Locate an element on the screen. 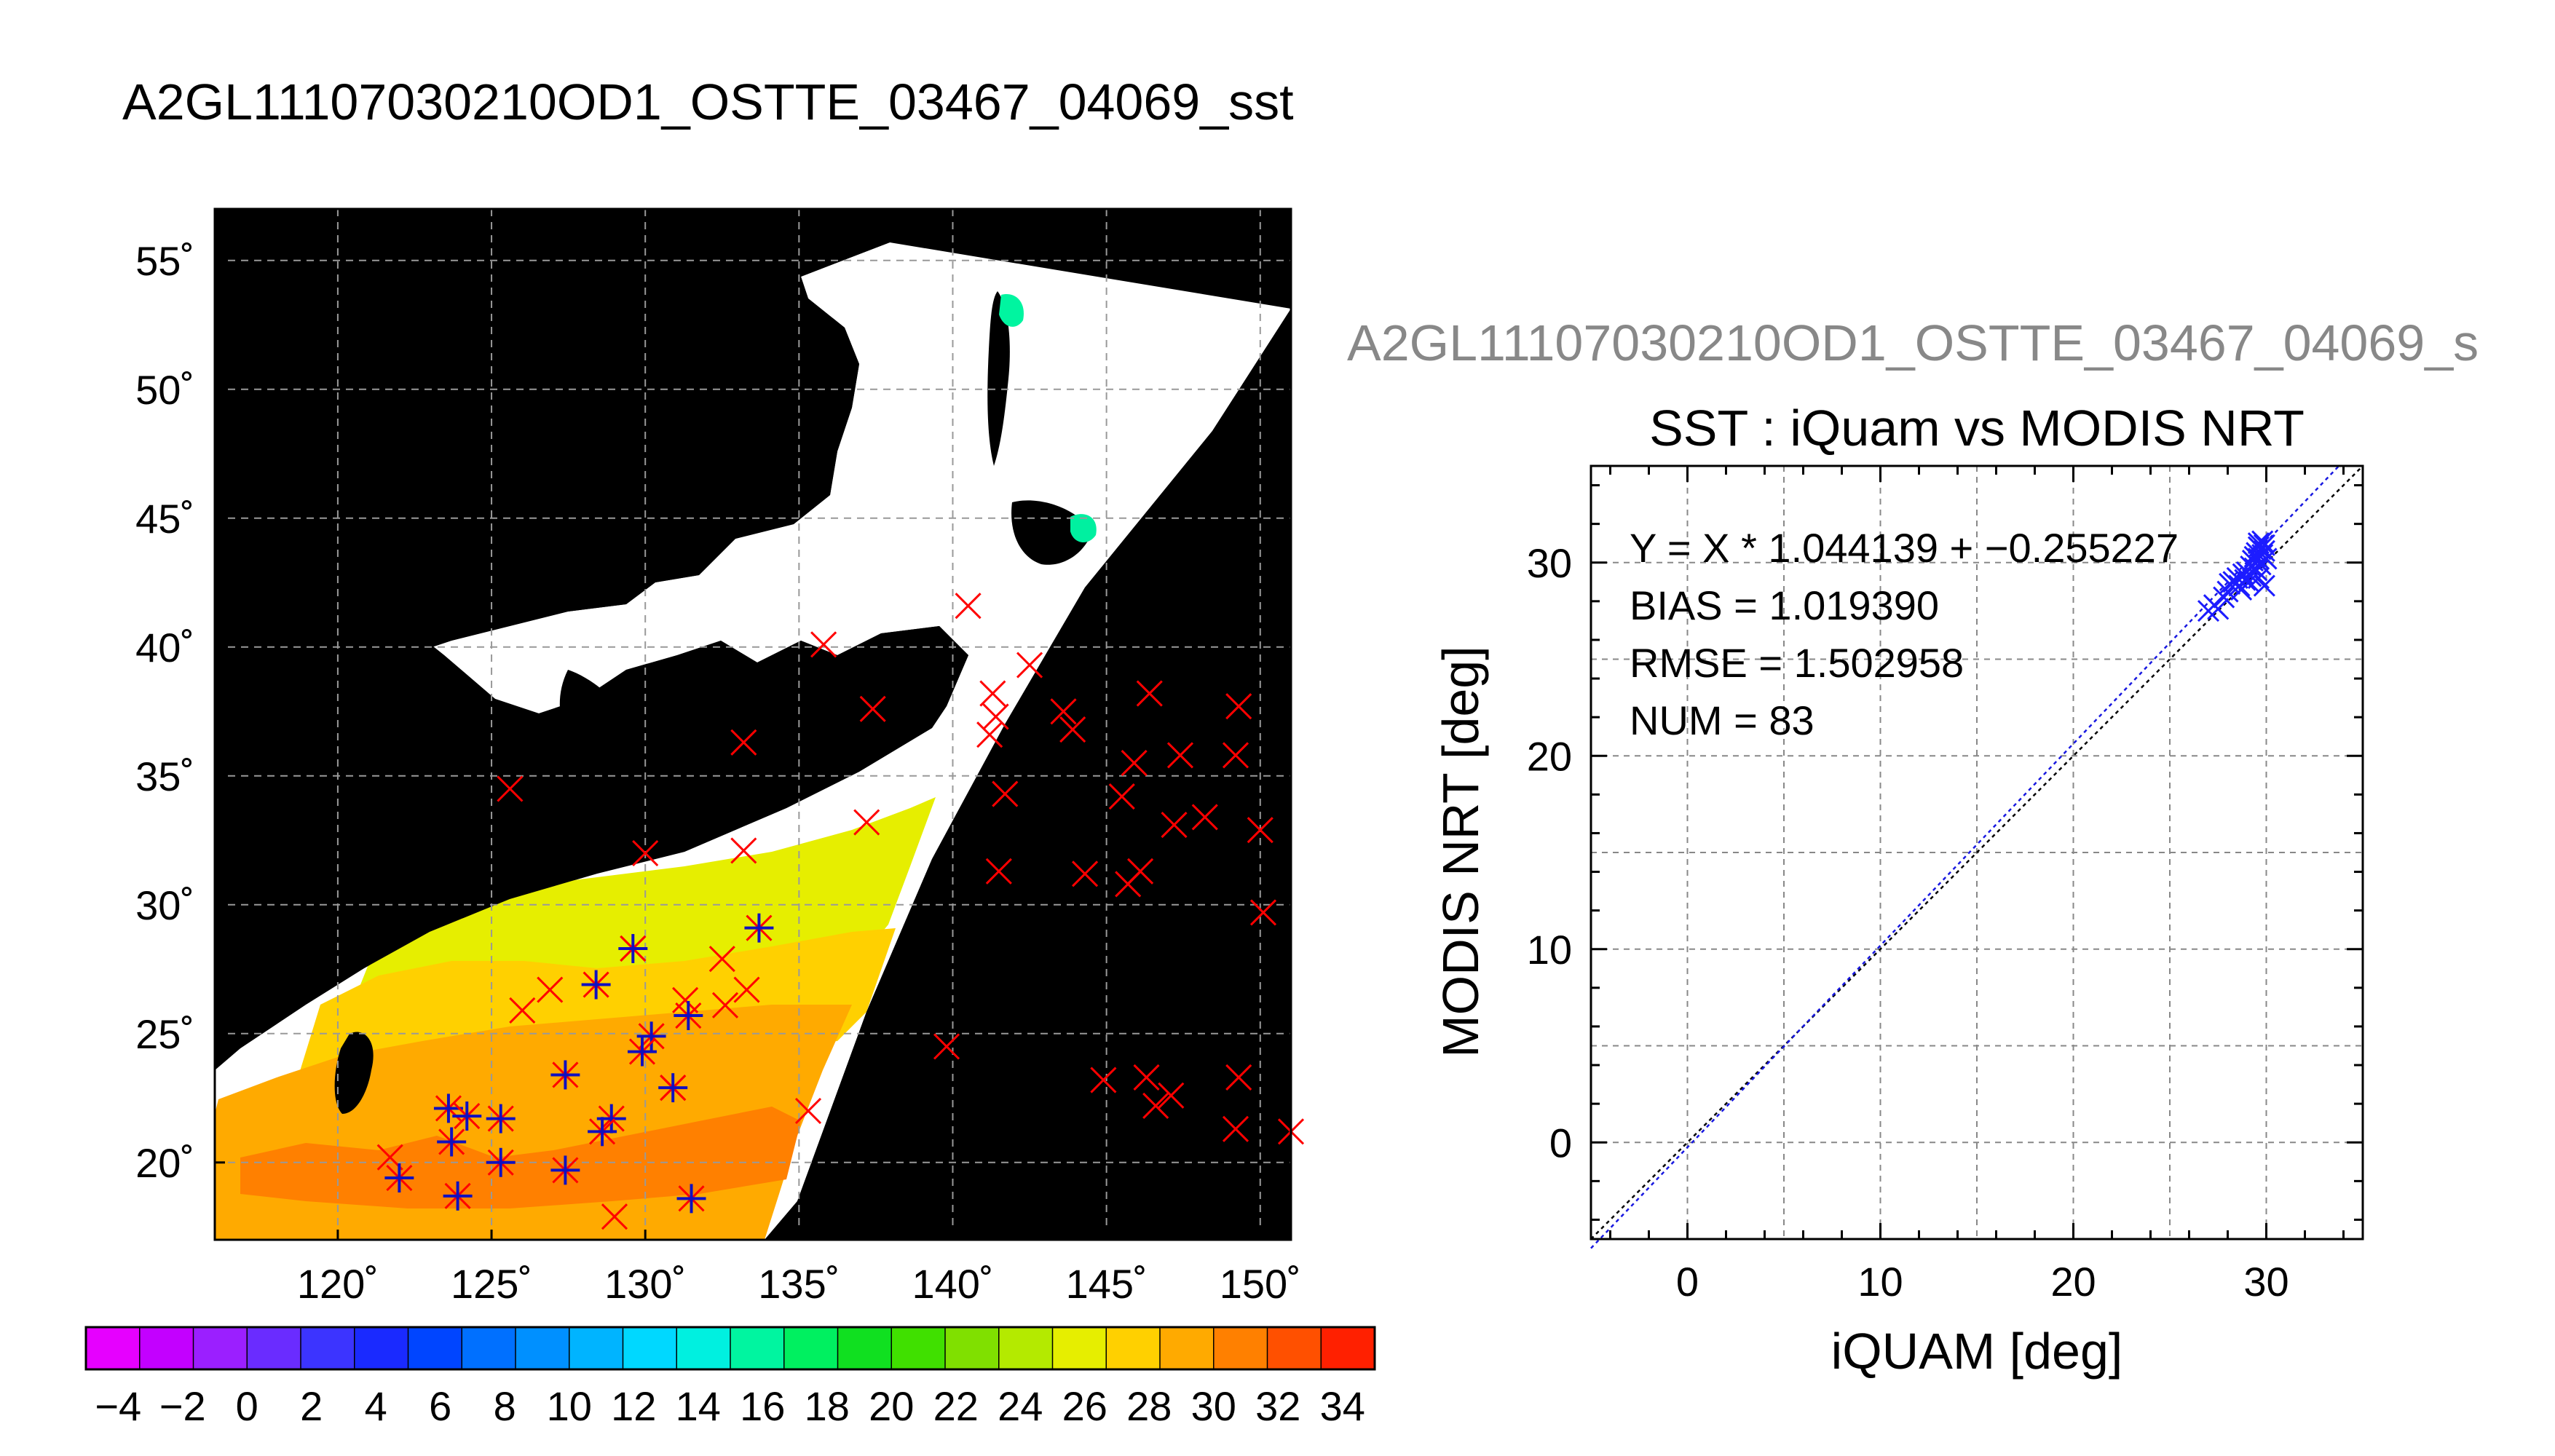 The width and height of the screenshot is (2555, 1456). map-x-tick-label: 130˚ is located at coordinates (645, 1284).